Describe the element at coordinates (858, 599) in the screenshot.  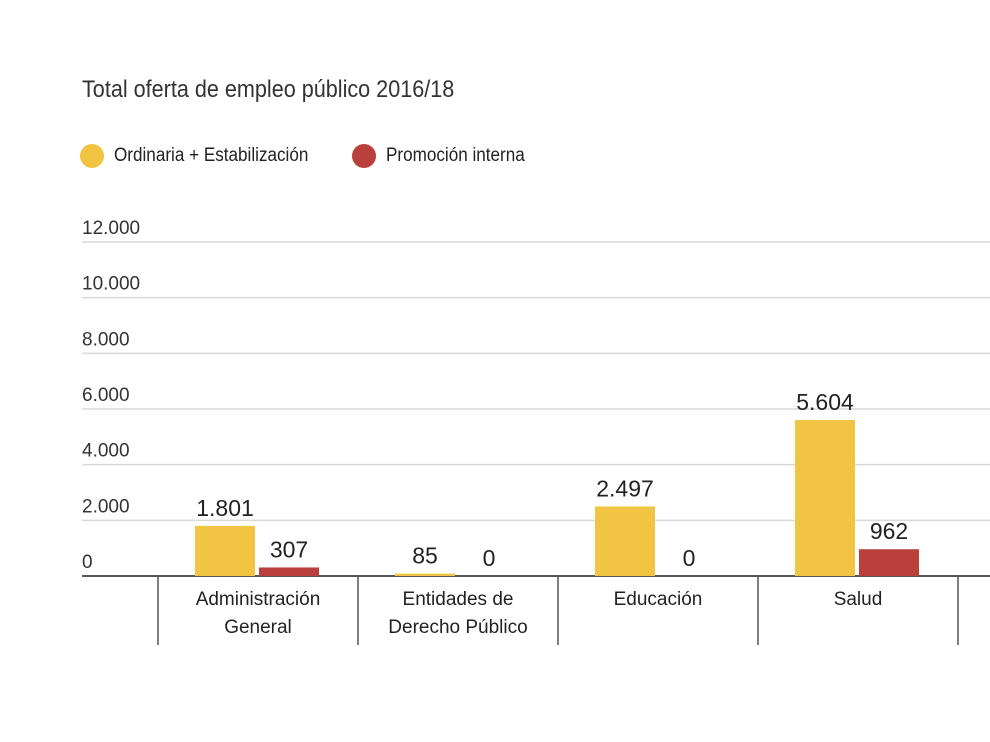
I see `x-tick-label: Salud` at that location.